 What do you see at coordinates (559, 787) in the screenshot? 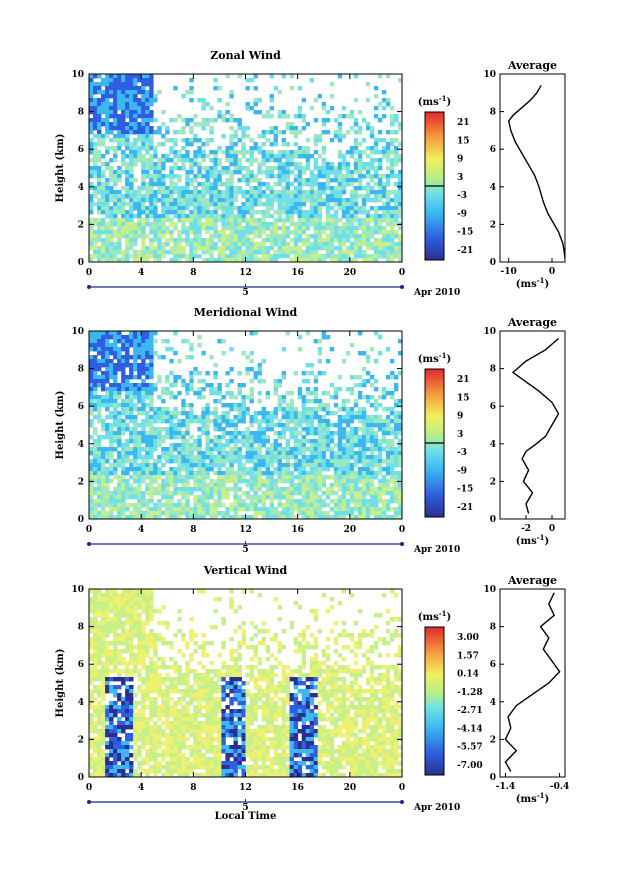
I see `average-x-tick-label: -0.4` at bounding box center [559, 787].